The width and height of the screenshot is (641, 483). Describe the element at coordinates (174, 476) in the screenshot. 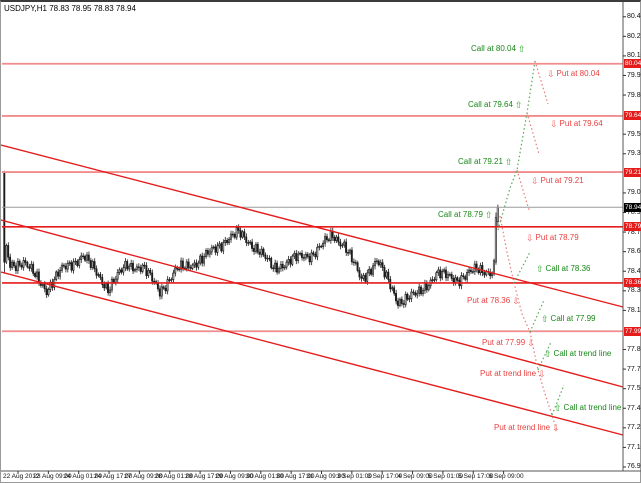

I see `time-label: 28 Aug 01:00` at that location.